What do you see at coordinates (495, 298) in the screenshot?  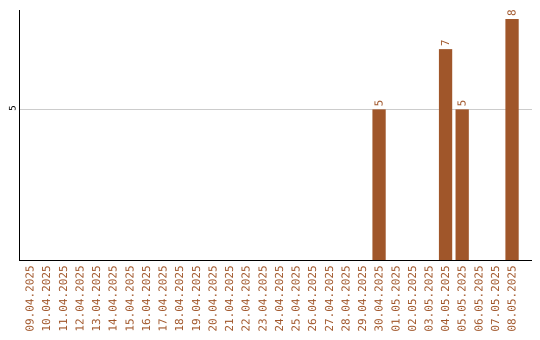 I see `x-tick-label: 07.05.2025` at bounding box center [495, 298].